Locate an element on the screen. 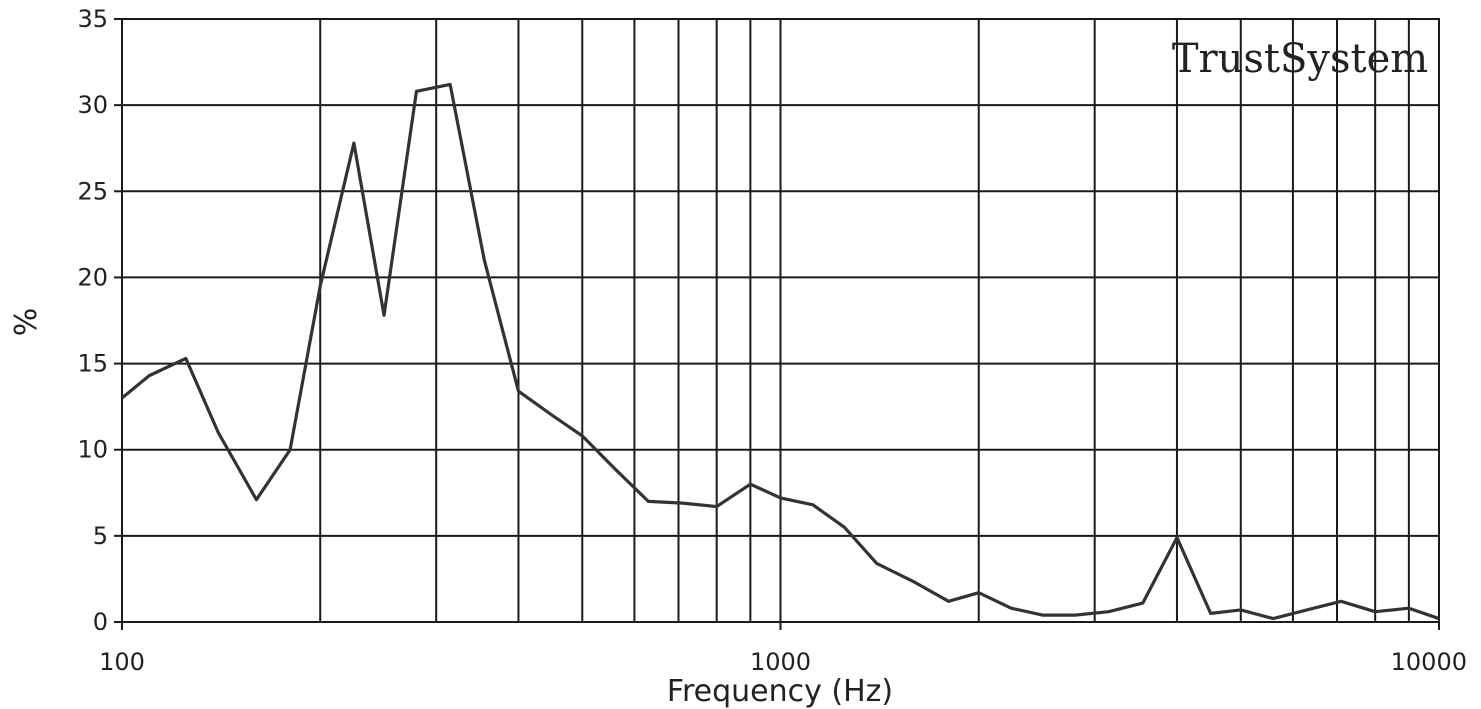  x-tick-labels: 100 1000 10000 is located at coordinates (783, 662).